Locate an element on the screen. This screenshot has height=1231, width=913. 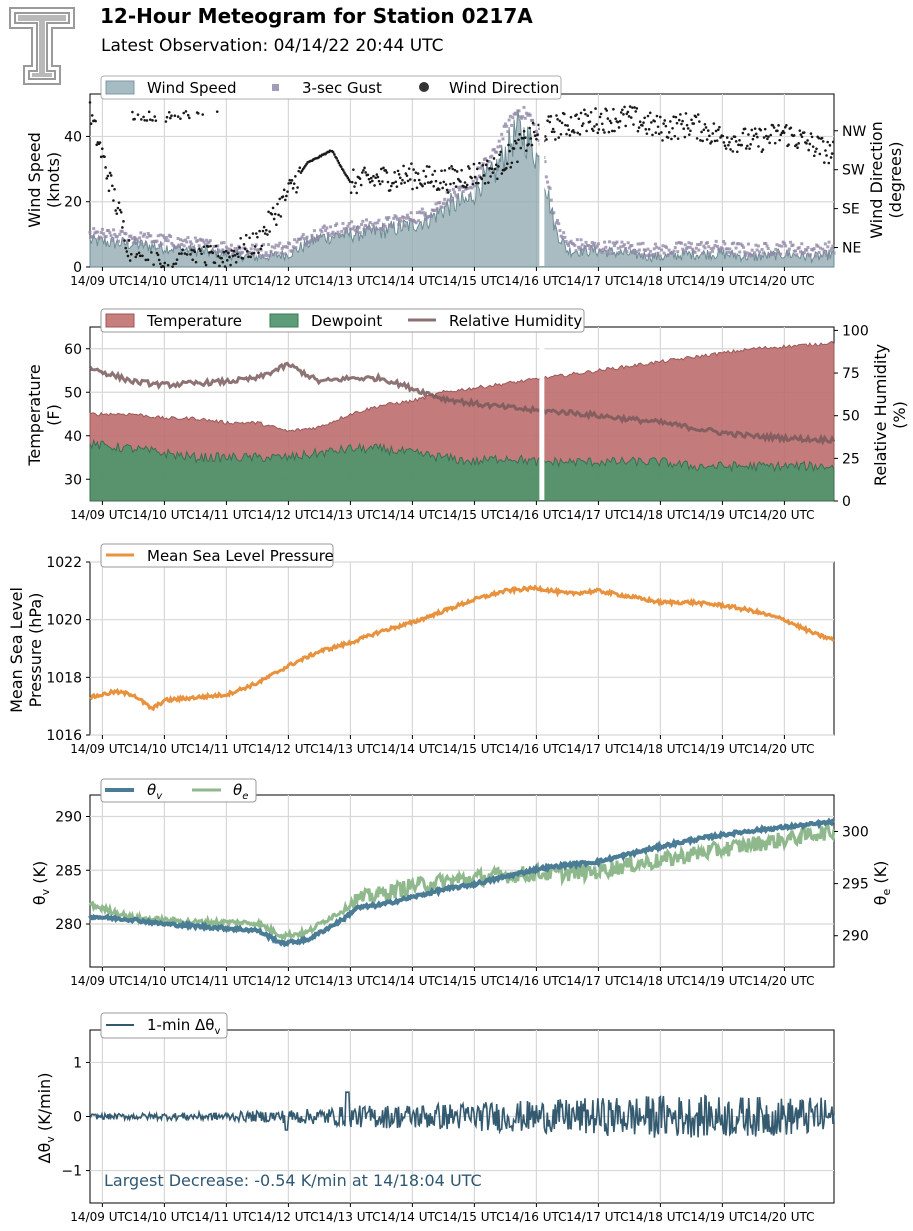
theta-grid is located at coordinates (462, 881).